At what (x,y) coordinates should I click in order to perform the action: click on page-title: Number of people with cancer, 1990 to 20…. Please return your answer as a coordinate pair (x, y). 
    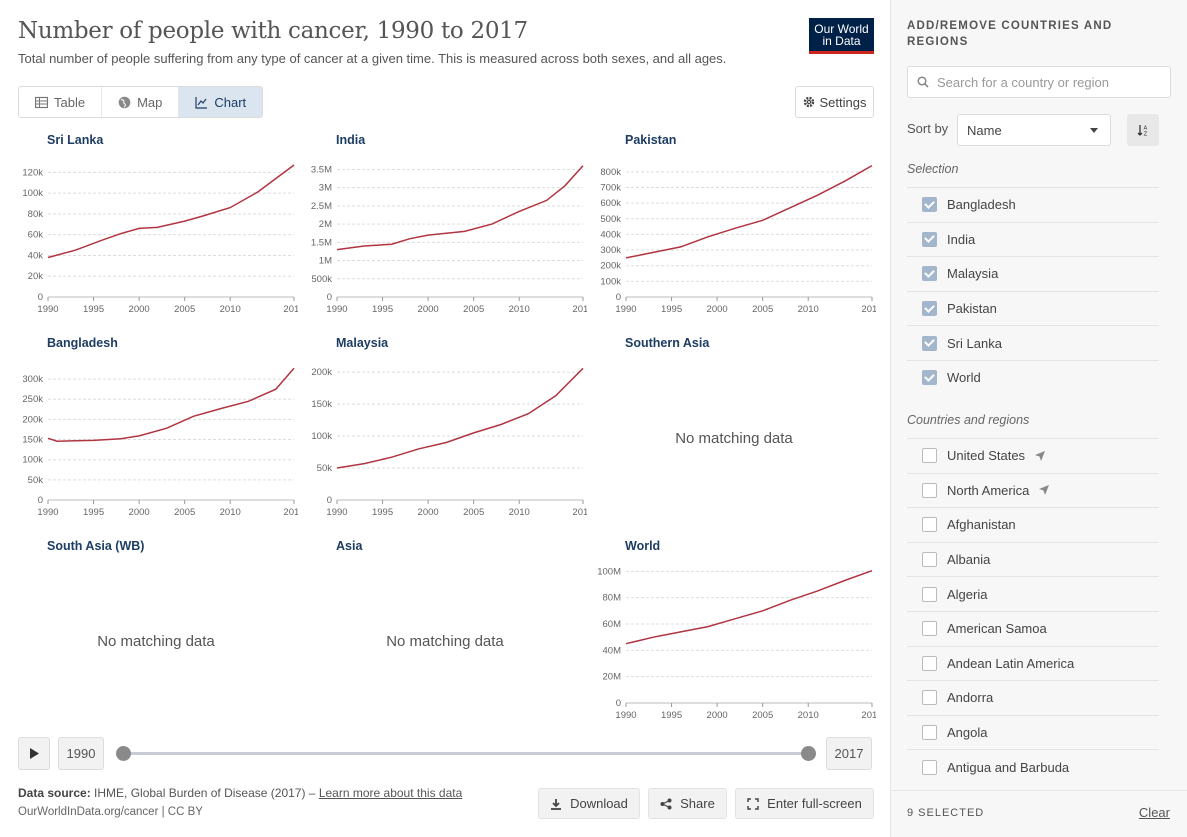
    Looking at the image, I should click on (273, 31).